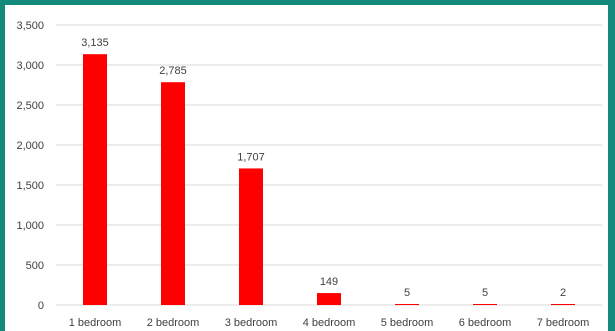 This screenshot has width=615, height=331. What do you see at coordinates (95, 43) in the screenshot?
I see `data-label: 3,135` at bounding box center [95, 43].